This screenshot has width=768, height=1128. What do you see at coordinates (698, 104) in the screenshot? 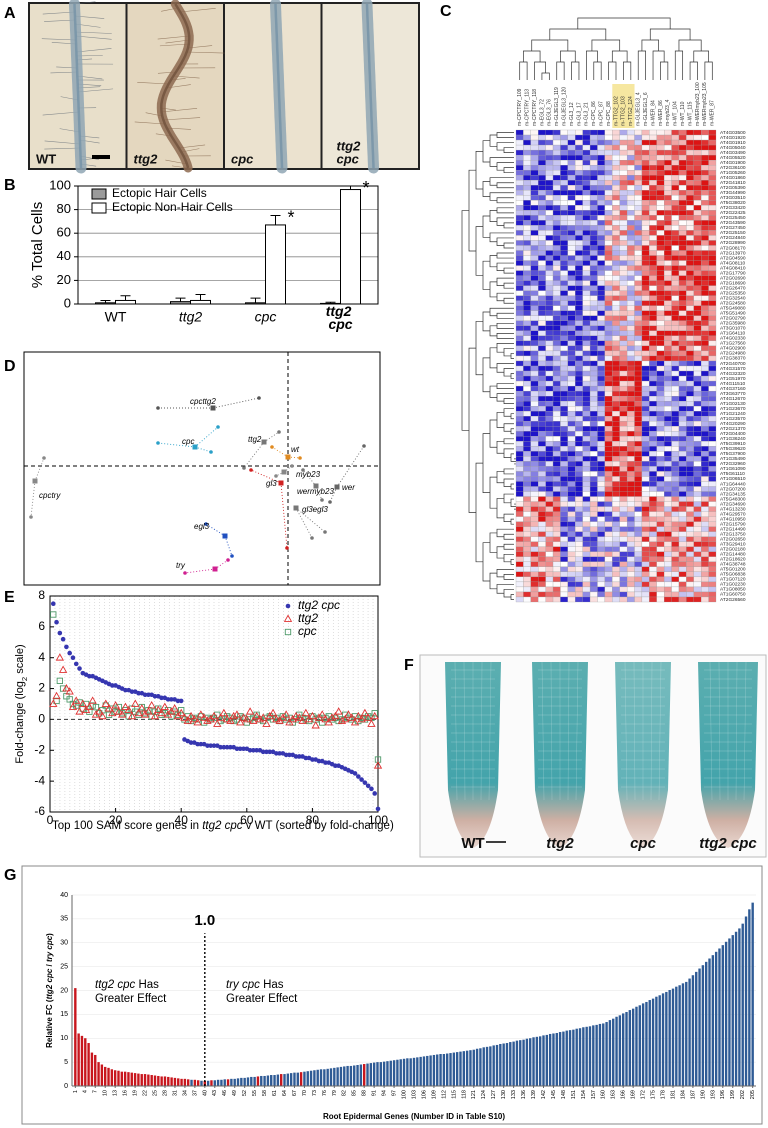
I see `column-label: m-WERmyb23_100` at bounding box center [698, 104].